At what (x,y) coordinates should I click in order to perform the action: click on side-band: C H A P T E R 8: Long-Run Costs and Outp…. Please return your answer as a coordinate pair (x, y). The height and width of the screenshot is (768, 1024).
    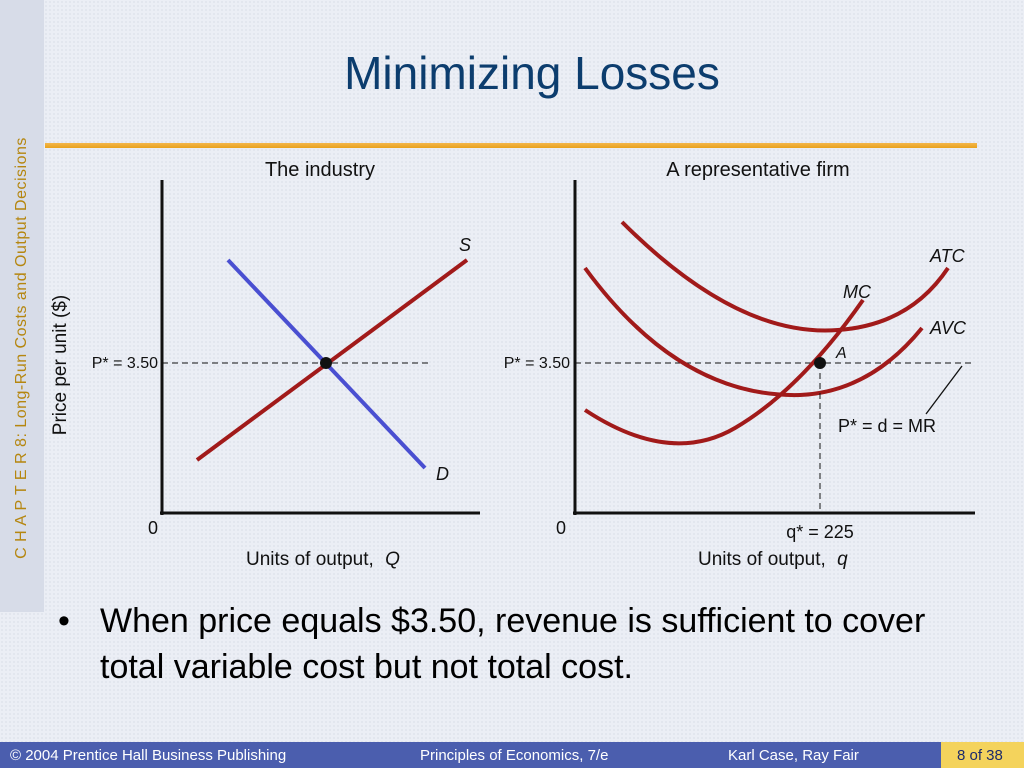
    Looking at the image, I should click on (22, 306).